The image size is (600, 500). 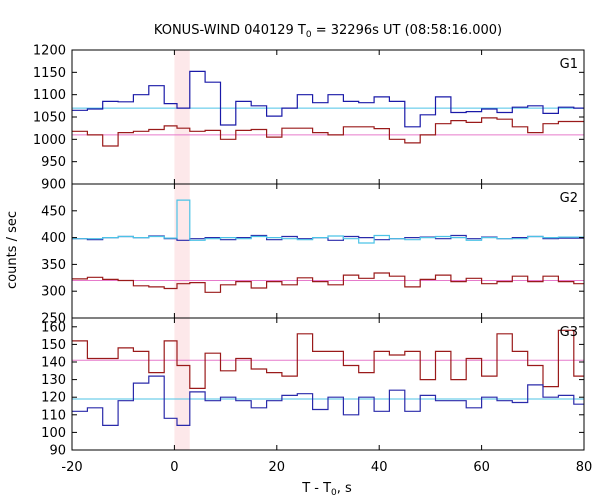 What do you see at coordinates (53, 211) in the screenshot?
I see `y-tick-label: 450` at bounding box center [53, 211].